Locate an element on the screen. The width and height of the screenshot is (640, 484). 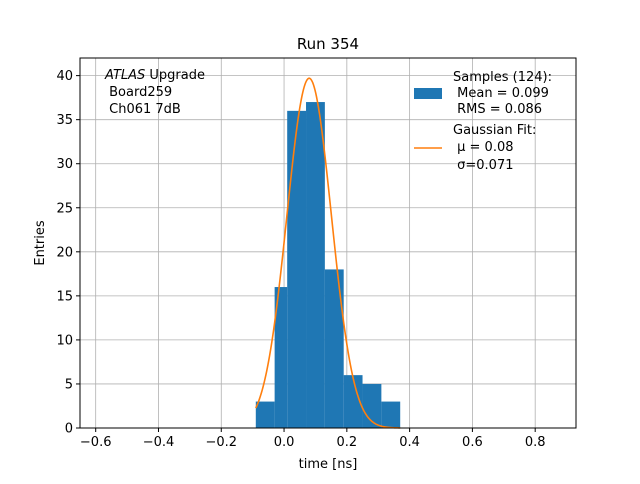
x-tick-label: 0.0 is located at coordinates (284, 442).